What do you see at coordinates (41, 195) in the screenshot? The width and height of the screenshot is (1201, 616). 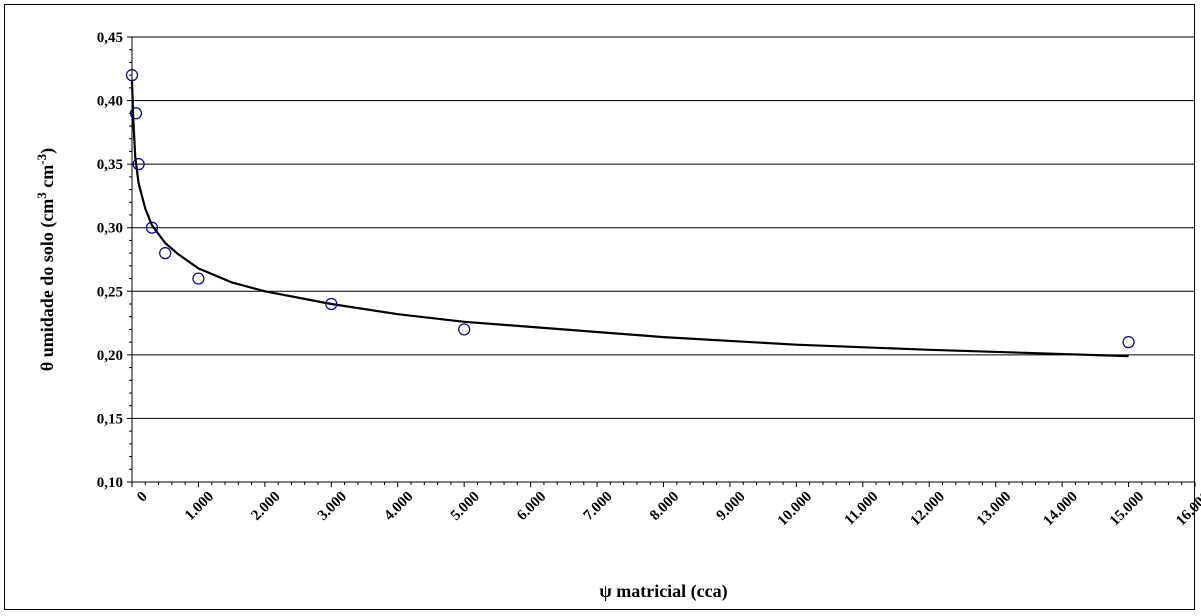 I see `y-axis-title-sup1: 3` at bounding box center [41, 195].